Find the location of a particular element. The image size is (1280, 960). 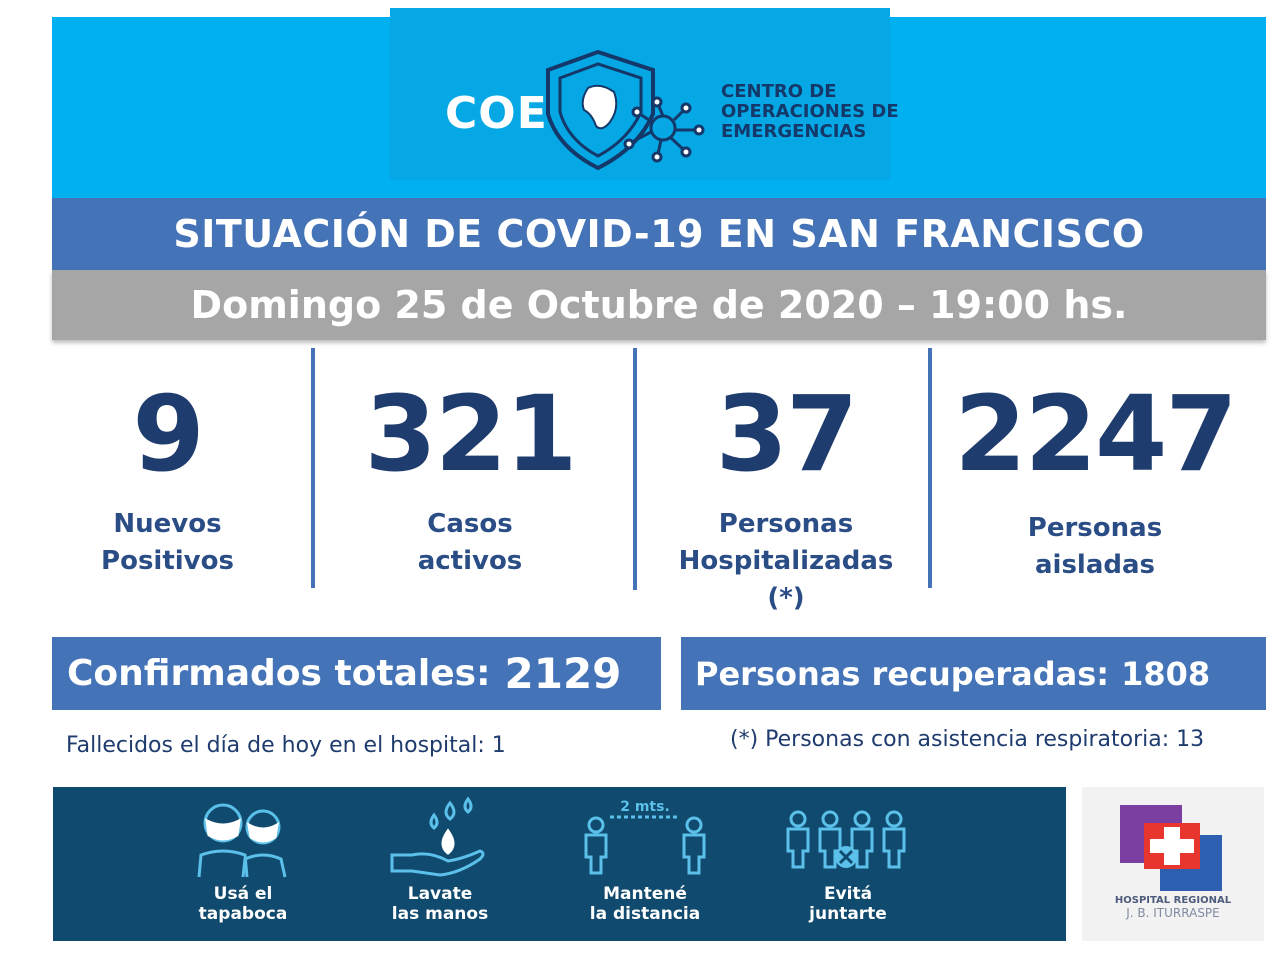

coe-subtitle: CENTRO DE OPERACIONES DE EMERGENCIAS is located at coordinates (836, 112).